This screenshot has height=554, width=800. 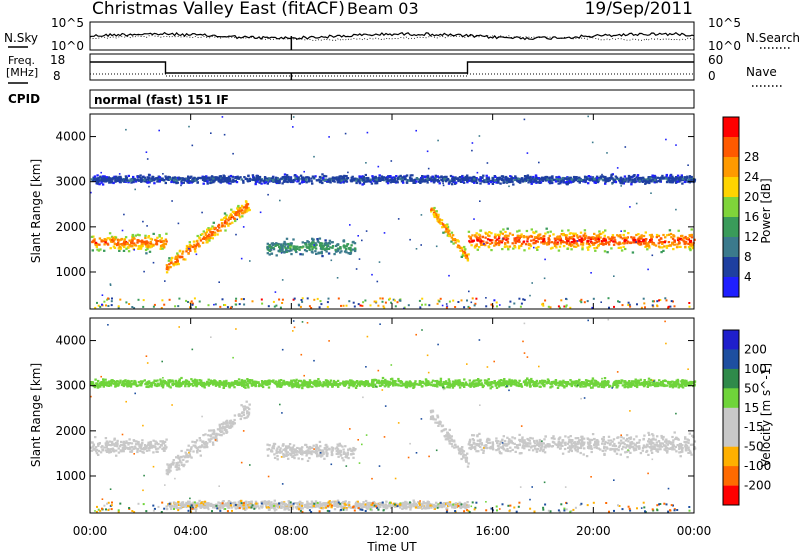 What do you see at coordinates (731, 267) in the screenshot?
I see `power-colorbar-segment` at bounding box center [731, 267].